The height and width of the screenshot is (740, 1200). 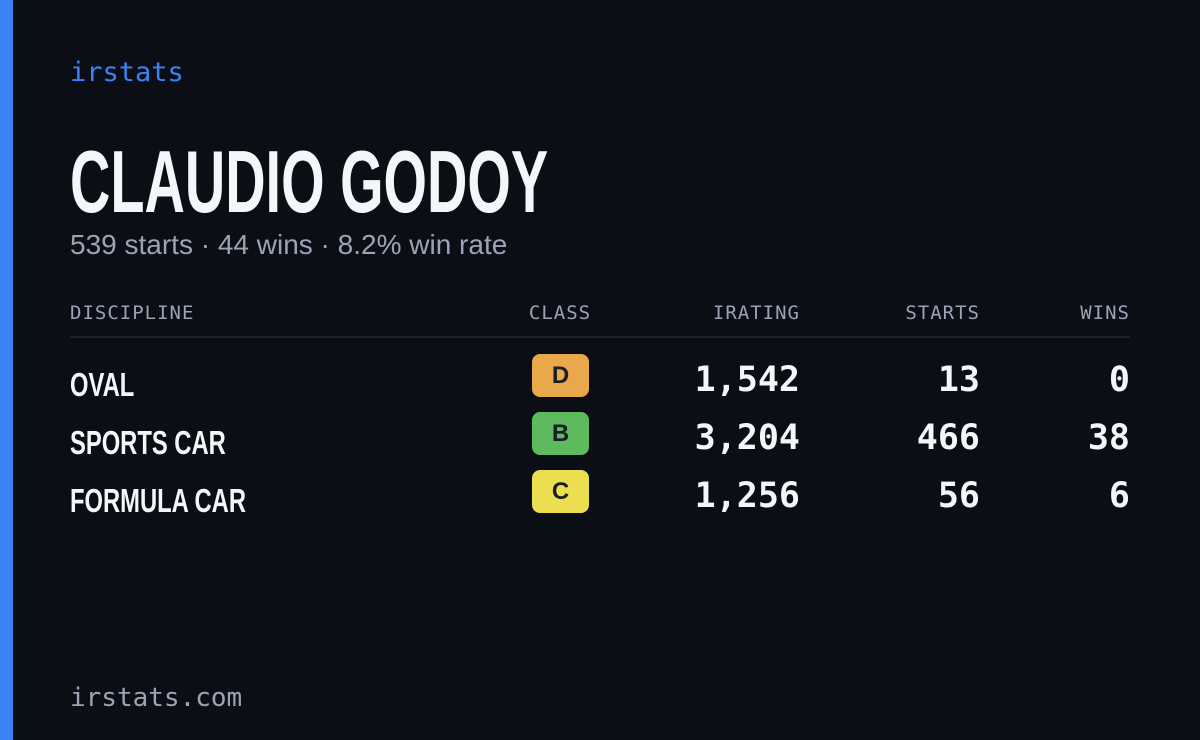 What do you see at coordinates (560, 491) in the screenshot?
I see `class-badge: C` at bounding box center [560, 491].